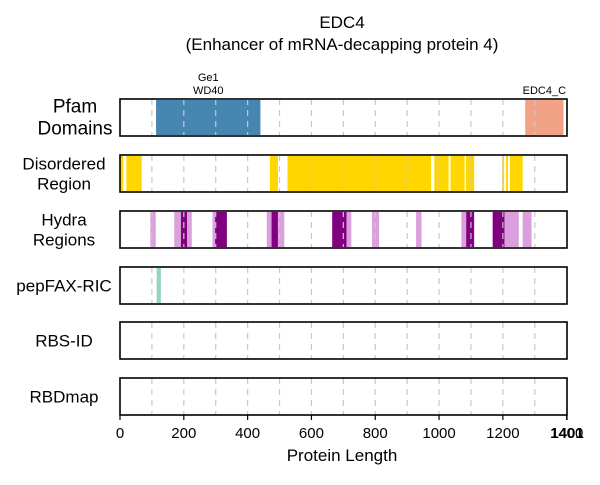  What do you see at coordinates (208, 78) in the screenshot?
I see `domain-label: Ge1` at bounding box center [208, 78].